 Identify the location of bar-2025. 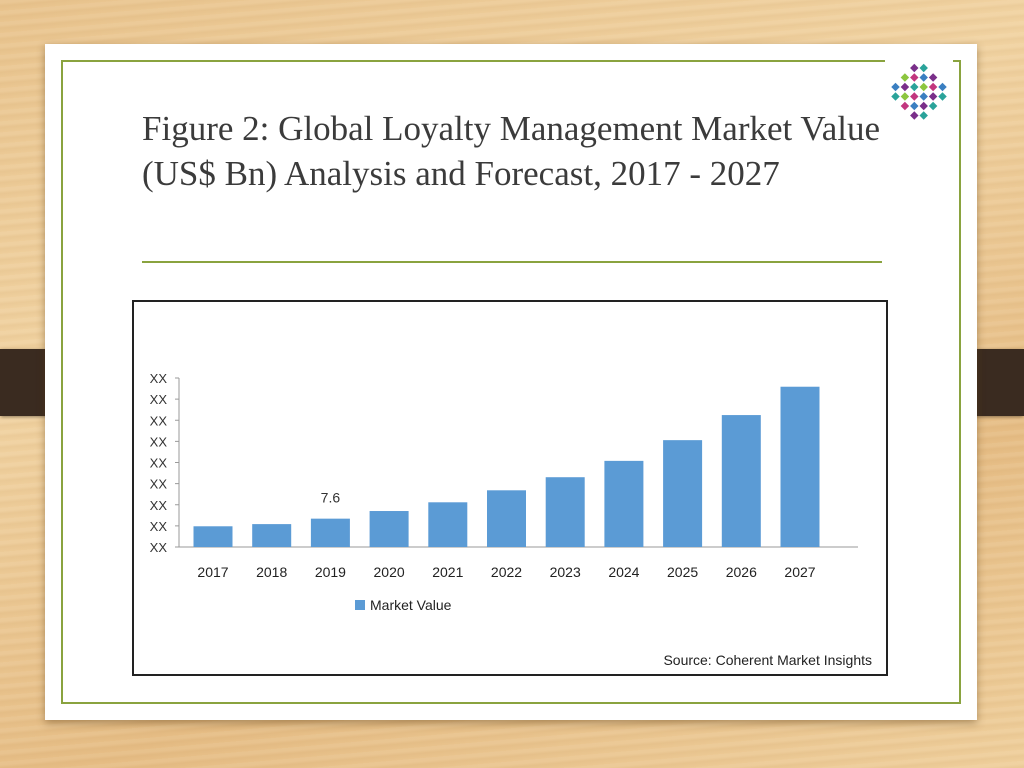
(683, 493).